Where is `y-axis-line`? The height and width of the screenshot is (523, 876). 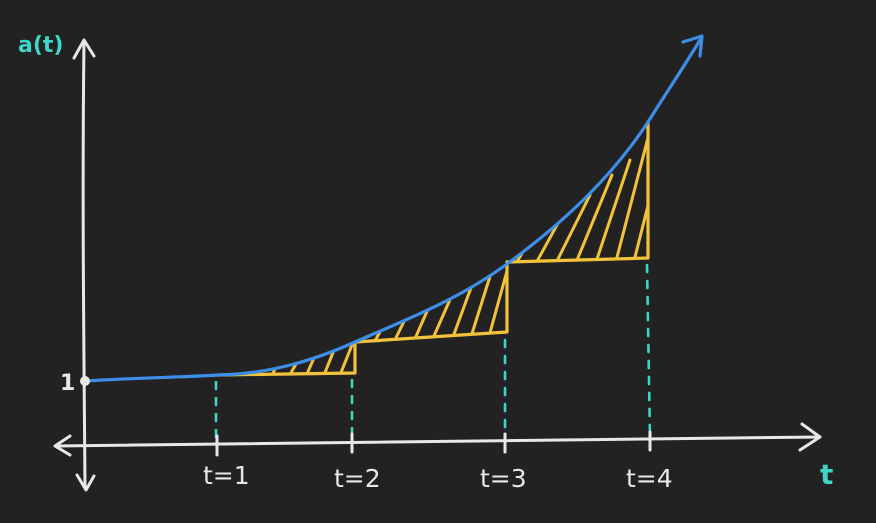
y-axis-line is located at coordinates (84, 265).